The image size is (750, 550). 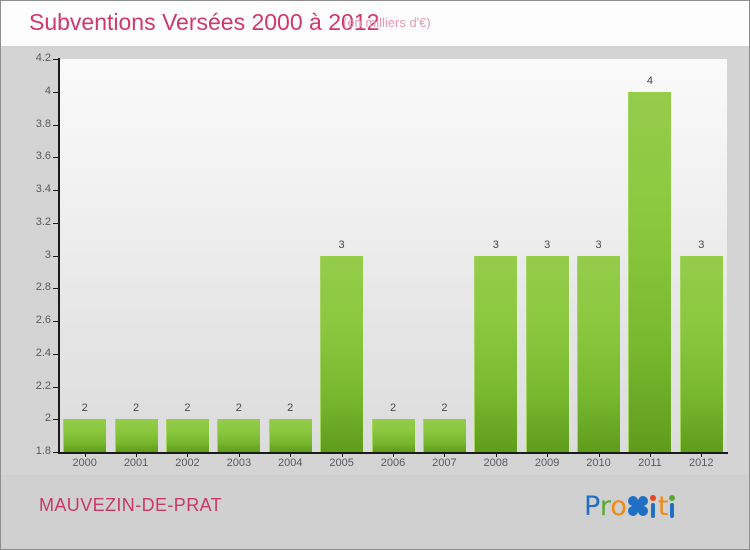 What do you see at coordinates (43, 385) in the screenshot?
I see `y-axis-label: 2.2` at bounding box center [43, 385].